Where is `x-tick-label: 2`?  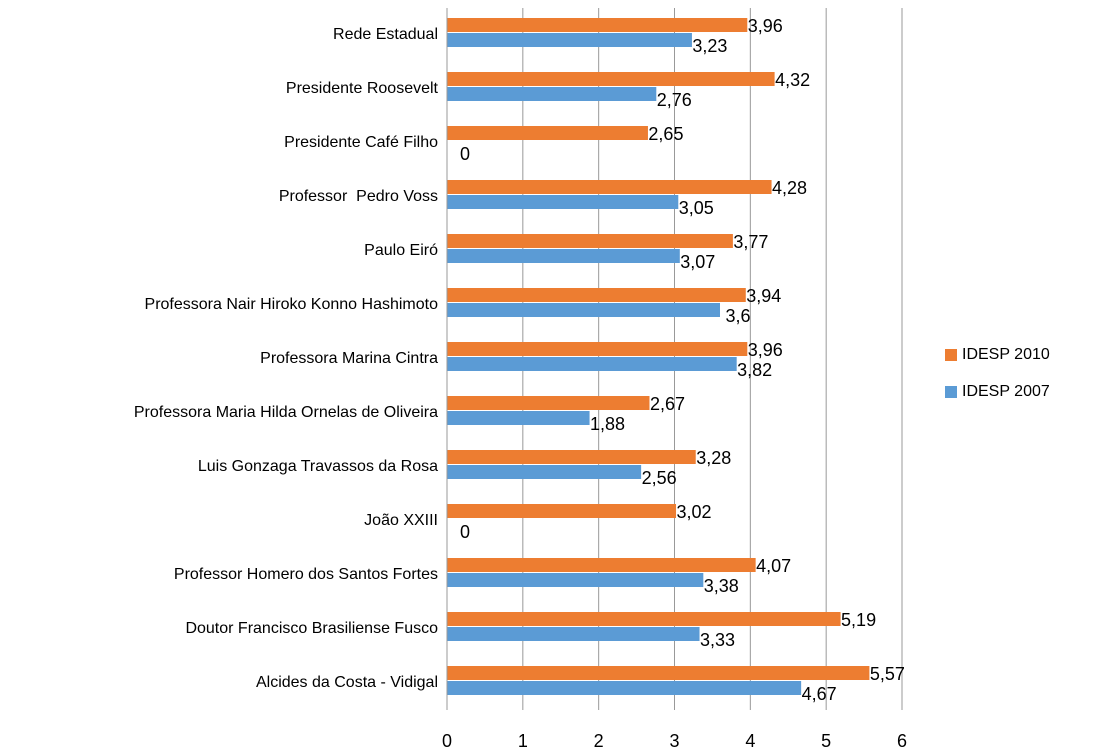
x-tick-label: 2 is located at coordinates (599, 741).